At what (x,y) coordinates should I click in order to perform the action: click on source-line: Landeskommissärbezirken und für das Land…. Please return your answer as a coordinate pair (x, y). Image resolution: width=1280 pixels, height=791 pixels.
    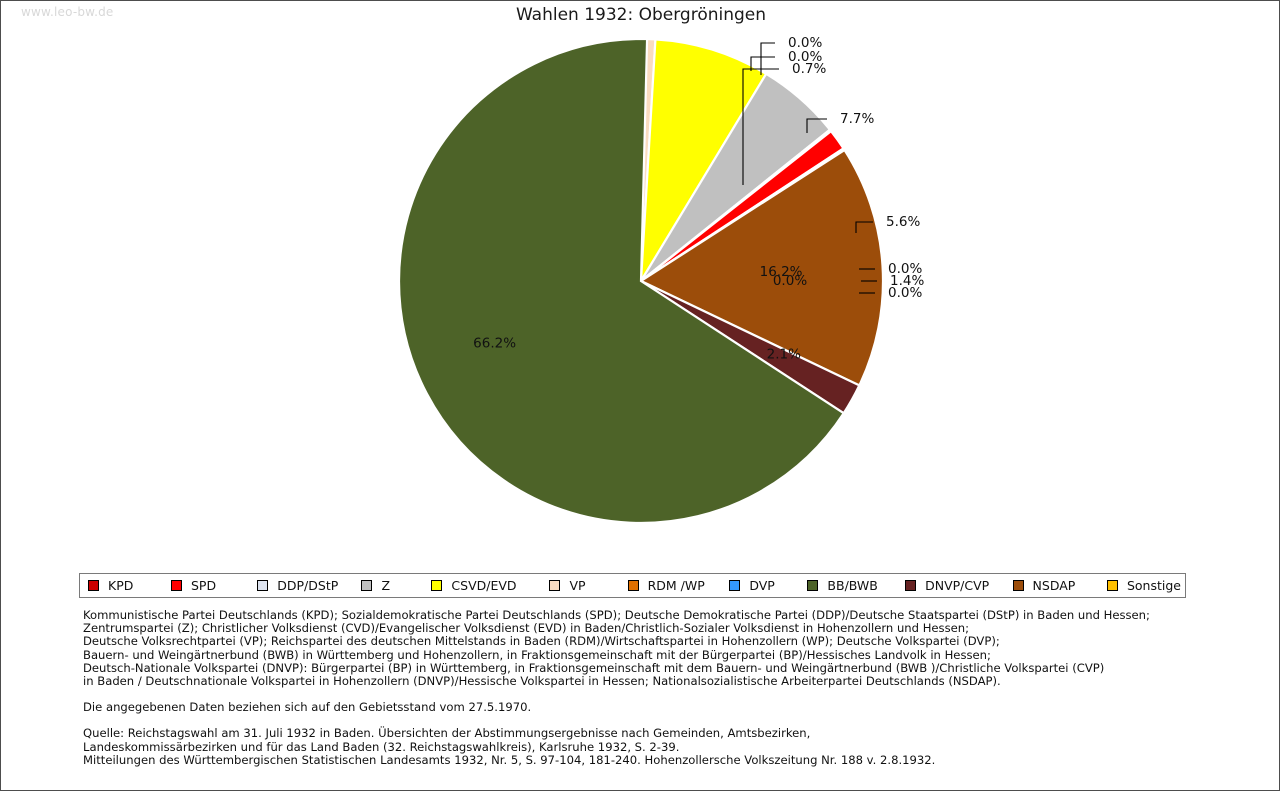
    Looking at the image, I should click on (381, 746).